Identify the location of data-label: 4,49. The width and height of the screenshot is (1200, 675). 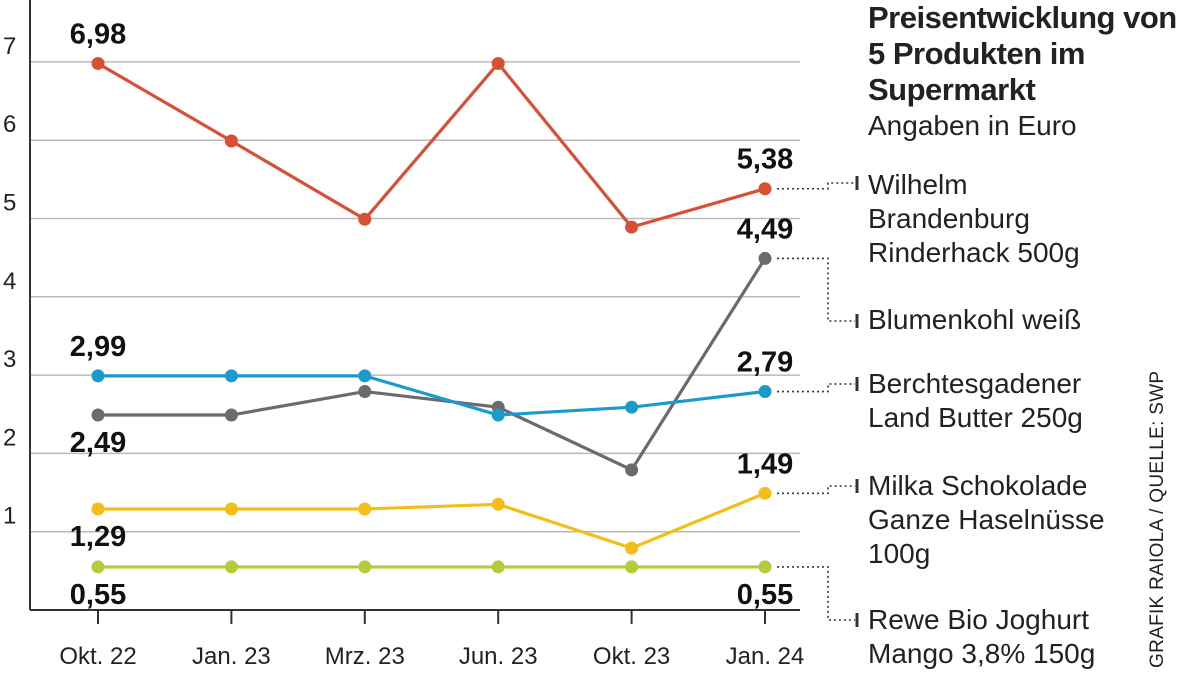
(765, 229).